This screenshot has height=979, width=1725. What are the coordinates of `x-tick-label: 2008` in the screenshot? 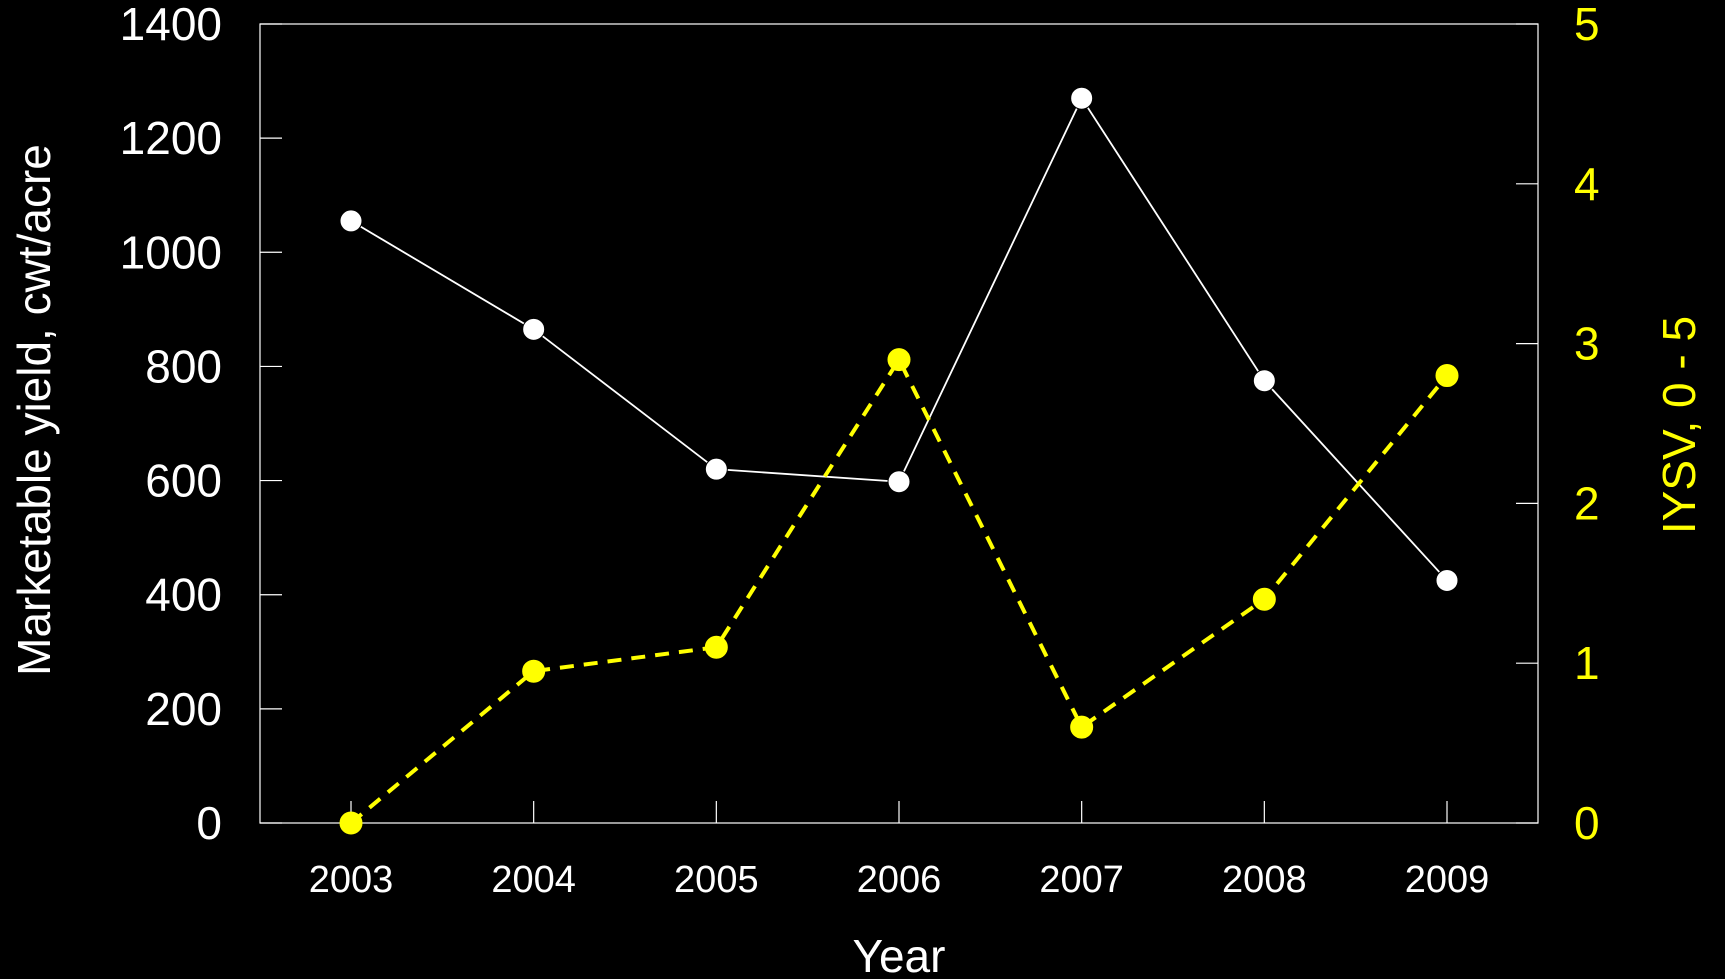 It's located at (1264, 880).